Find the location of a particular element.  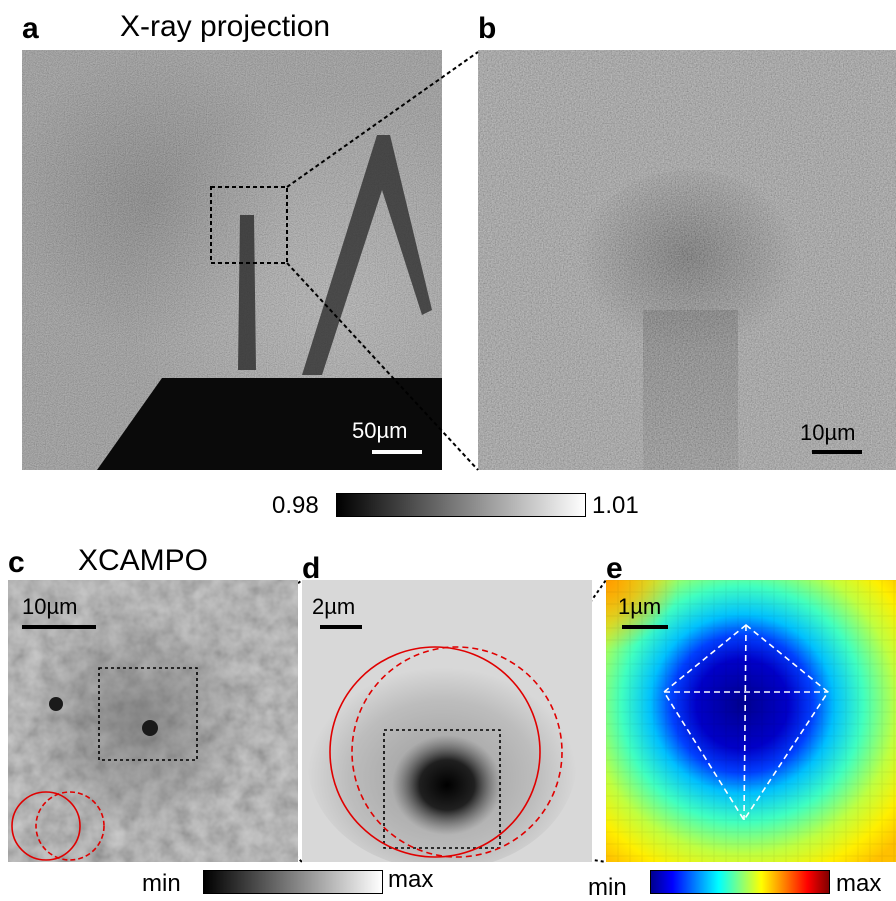

holder-shape is located at coordinates (269, 424).